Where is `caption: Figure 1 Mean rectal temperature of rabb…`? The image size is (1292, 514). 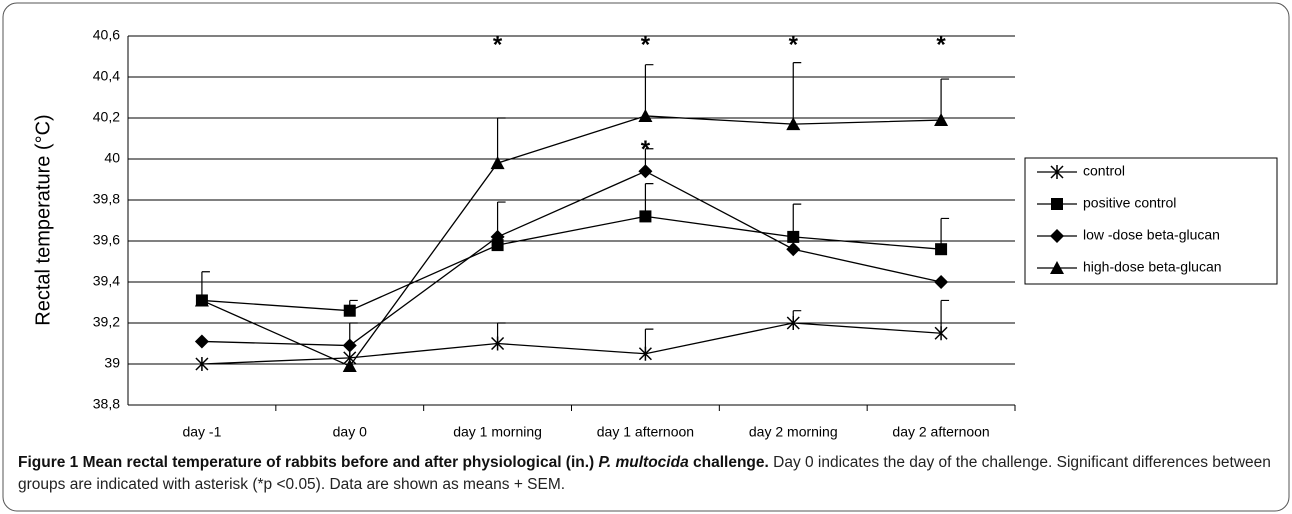 caption: Figure 1 Mean rectal temperature of rabb… is located at coordinates (648, 474).